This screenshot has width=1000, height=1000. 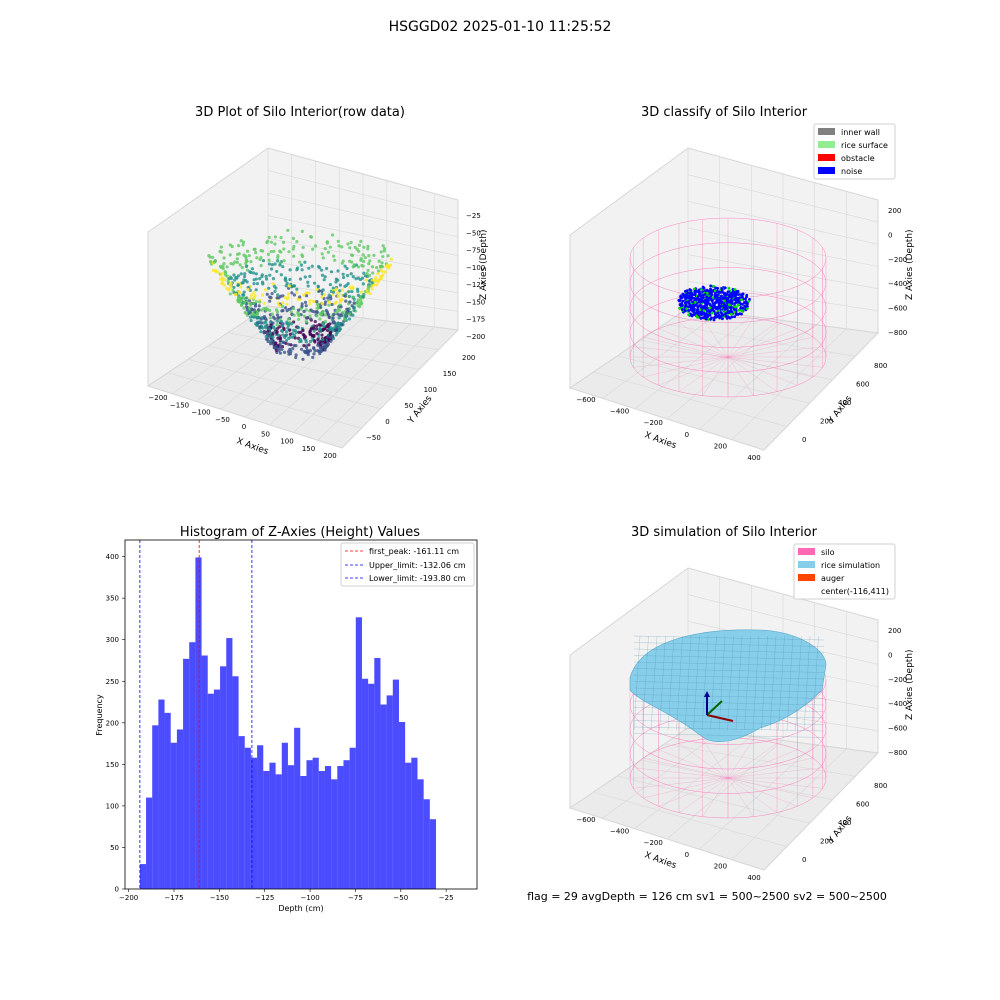 I want to click on x-tick-label: −25, so click(x=446, y=898).